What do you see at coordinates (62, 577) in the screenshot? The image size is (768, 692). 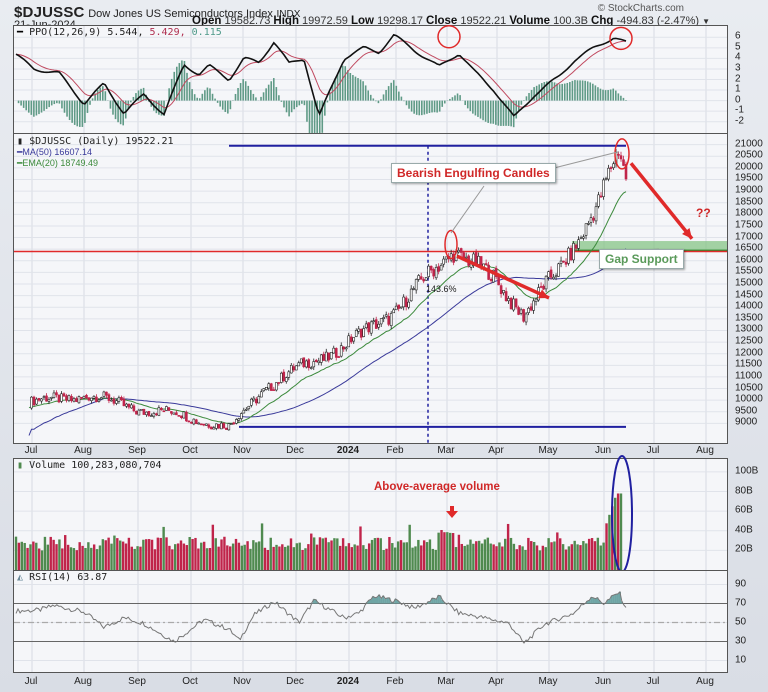 I see `rsi-legend: ◭ RSI(14) 63.87` at bounding box center [62, 577].